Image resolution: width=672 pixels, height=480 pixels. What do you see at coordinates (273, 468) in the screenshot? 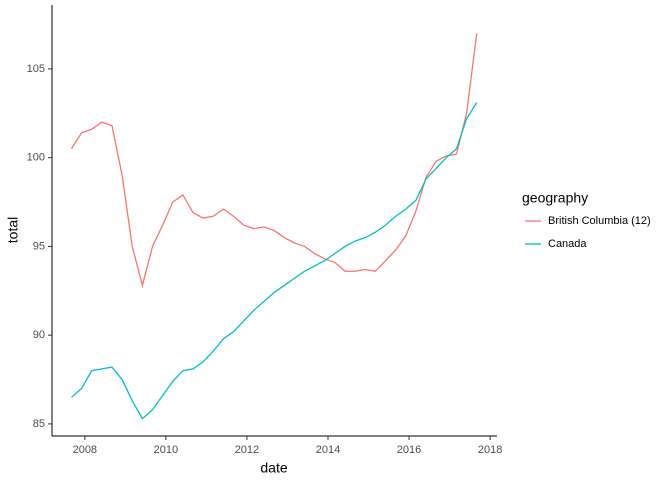
I see `x-axis-title: date` at bounding box center [273, 468].